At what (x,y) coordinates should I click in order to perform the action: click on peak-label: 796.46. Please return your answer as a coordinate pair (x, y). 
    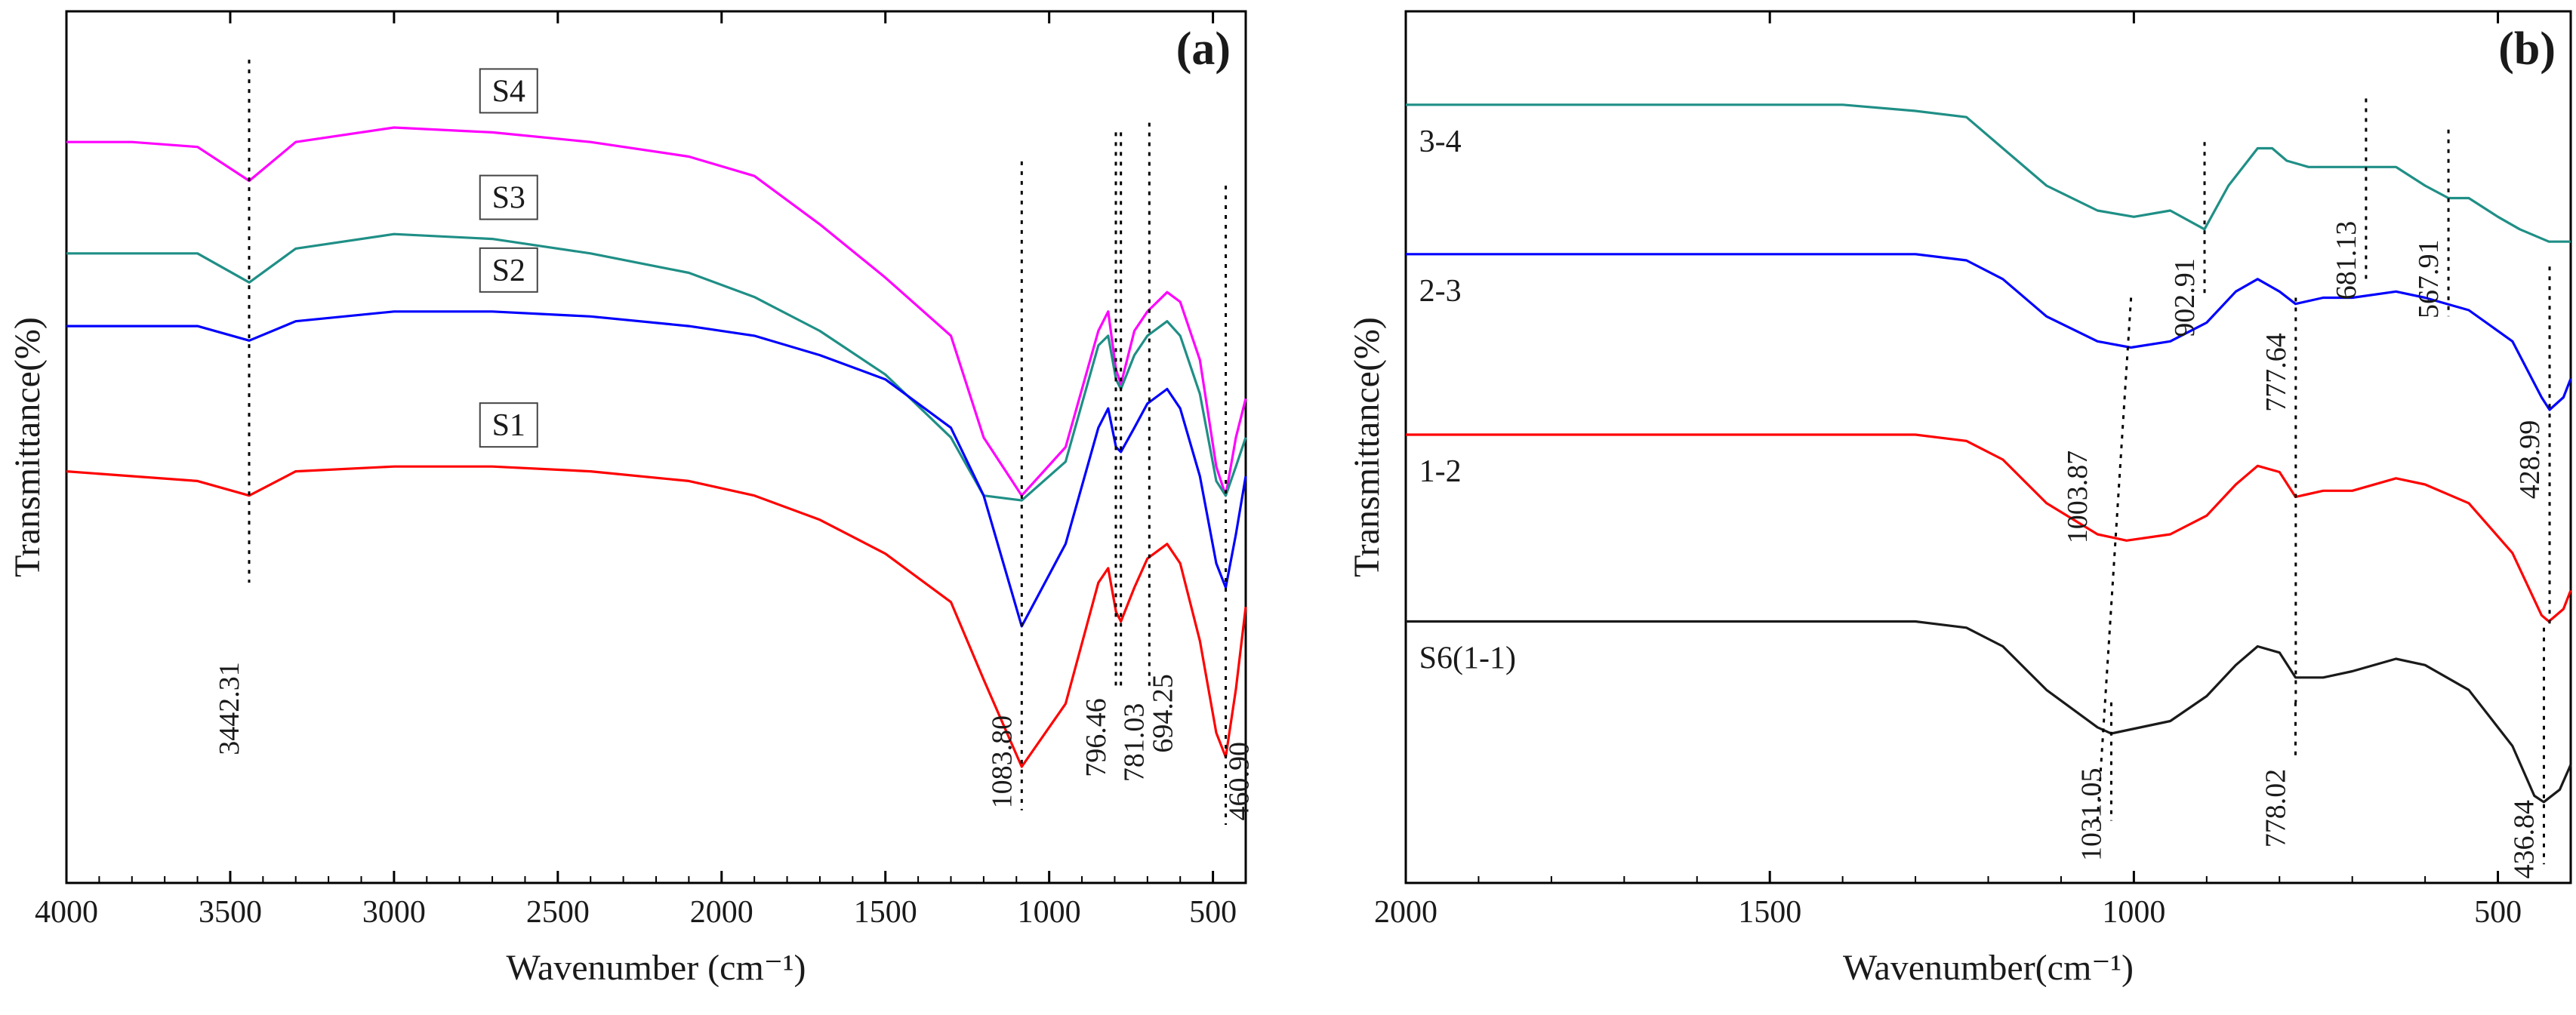
    Looking at the image, I should click on (1096, 737).